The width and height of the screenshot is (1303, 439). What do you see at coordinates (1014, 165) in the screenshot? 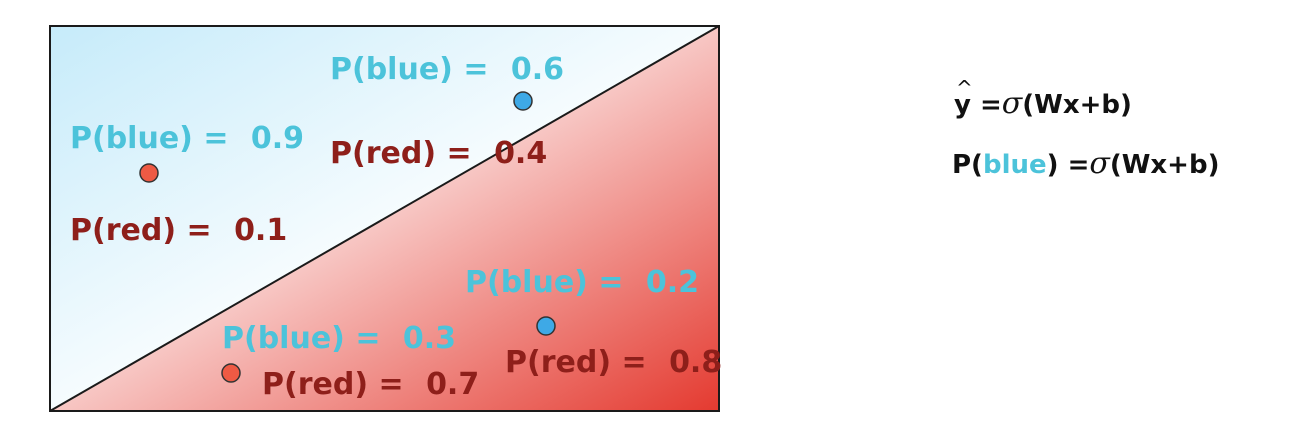
I see `blue-word: blue` at bounding box center [1014, 165].